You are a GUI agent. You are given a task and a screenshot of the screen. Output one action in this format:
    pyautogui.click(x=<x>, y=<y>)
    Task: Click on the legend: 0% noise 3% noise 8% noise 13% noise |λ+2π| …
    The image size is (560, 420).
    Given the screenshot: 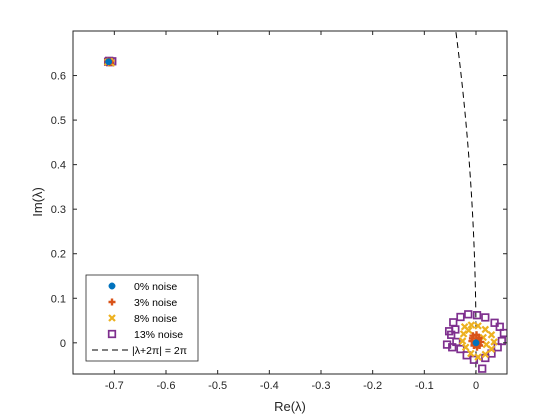 What is the action you would take?
    pyautogui.click(x=142, y=318)
    